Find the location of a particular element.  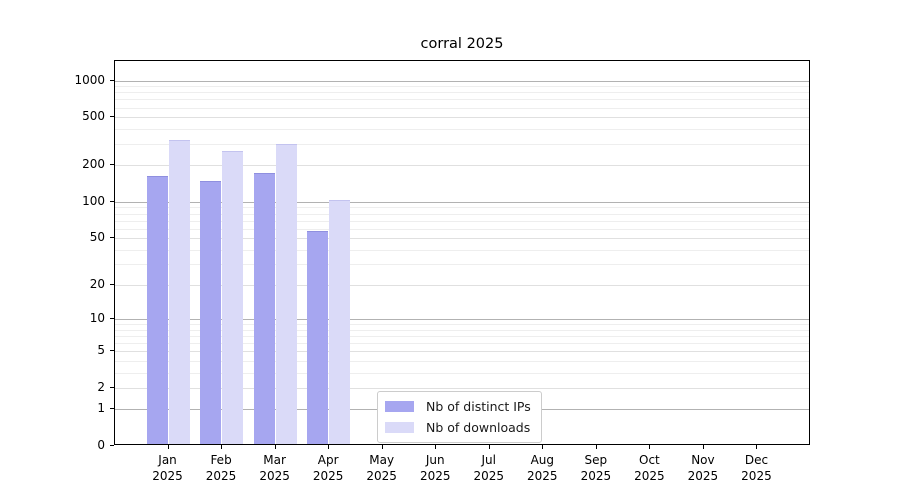

x-tick-mark-jan is located at coordinates (168, 447).